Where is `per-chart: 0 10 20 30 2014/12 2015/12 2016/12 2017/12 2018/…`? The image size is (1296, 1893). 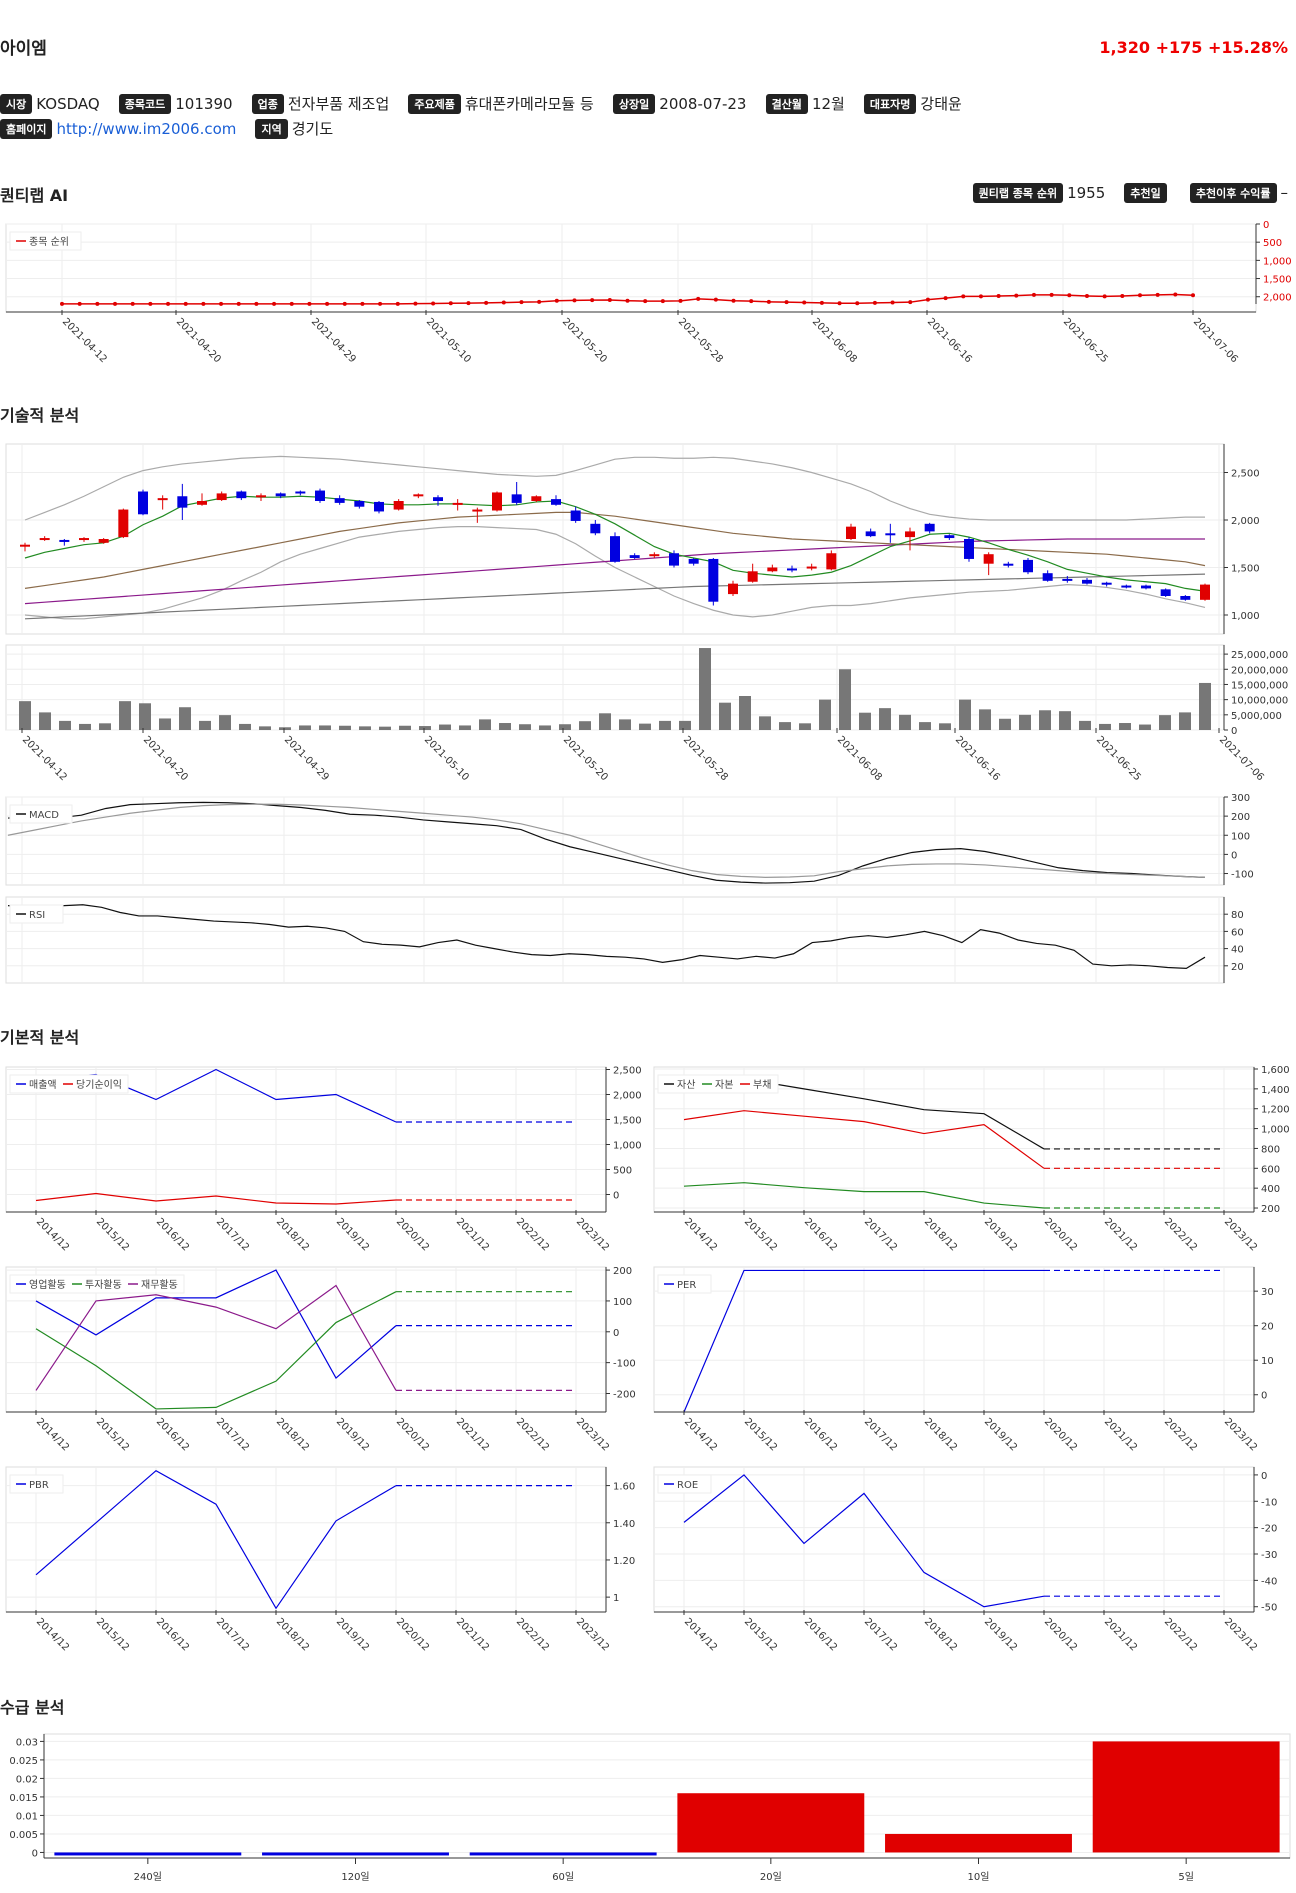
per-chart: 0 10 20 30 2014/12 2015/12 2016/12 2017/12 2018/… is located at coordinates (963, 1359).